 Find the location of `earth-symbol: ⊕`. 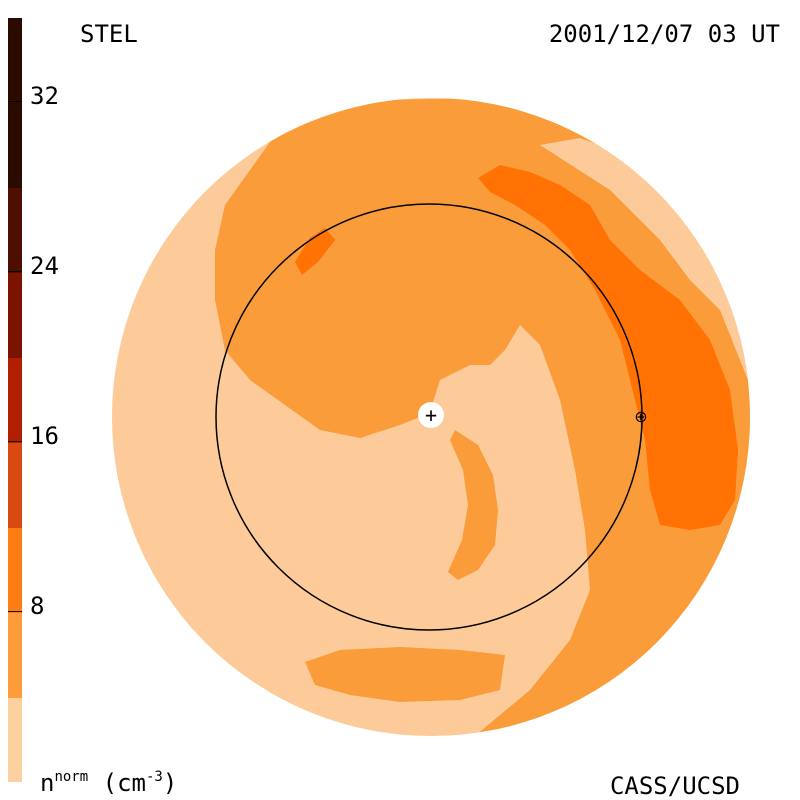

earth-symbol: ⊕ is located at coordinates (640, 416).